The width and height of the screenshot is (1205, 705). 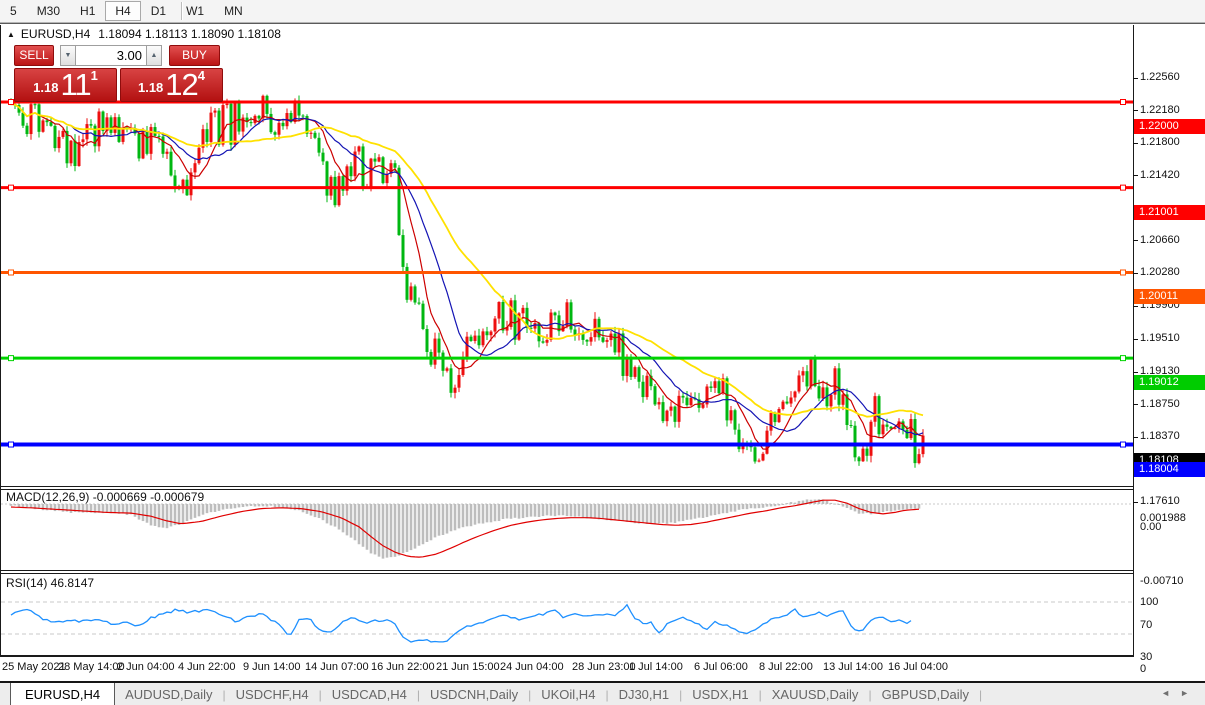 What do you see at coordinates (55, 34) in the screenshot?
I see `chart-symbol: EURUSD,H4` at bounding box center [55, 34].